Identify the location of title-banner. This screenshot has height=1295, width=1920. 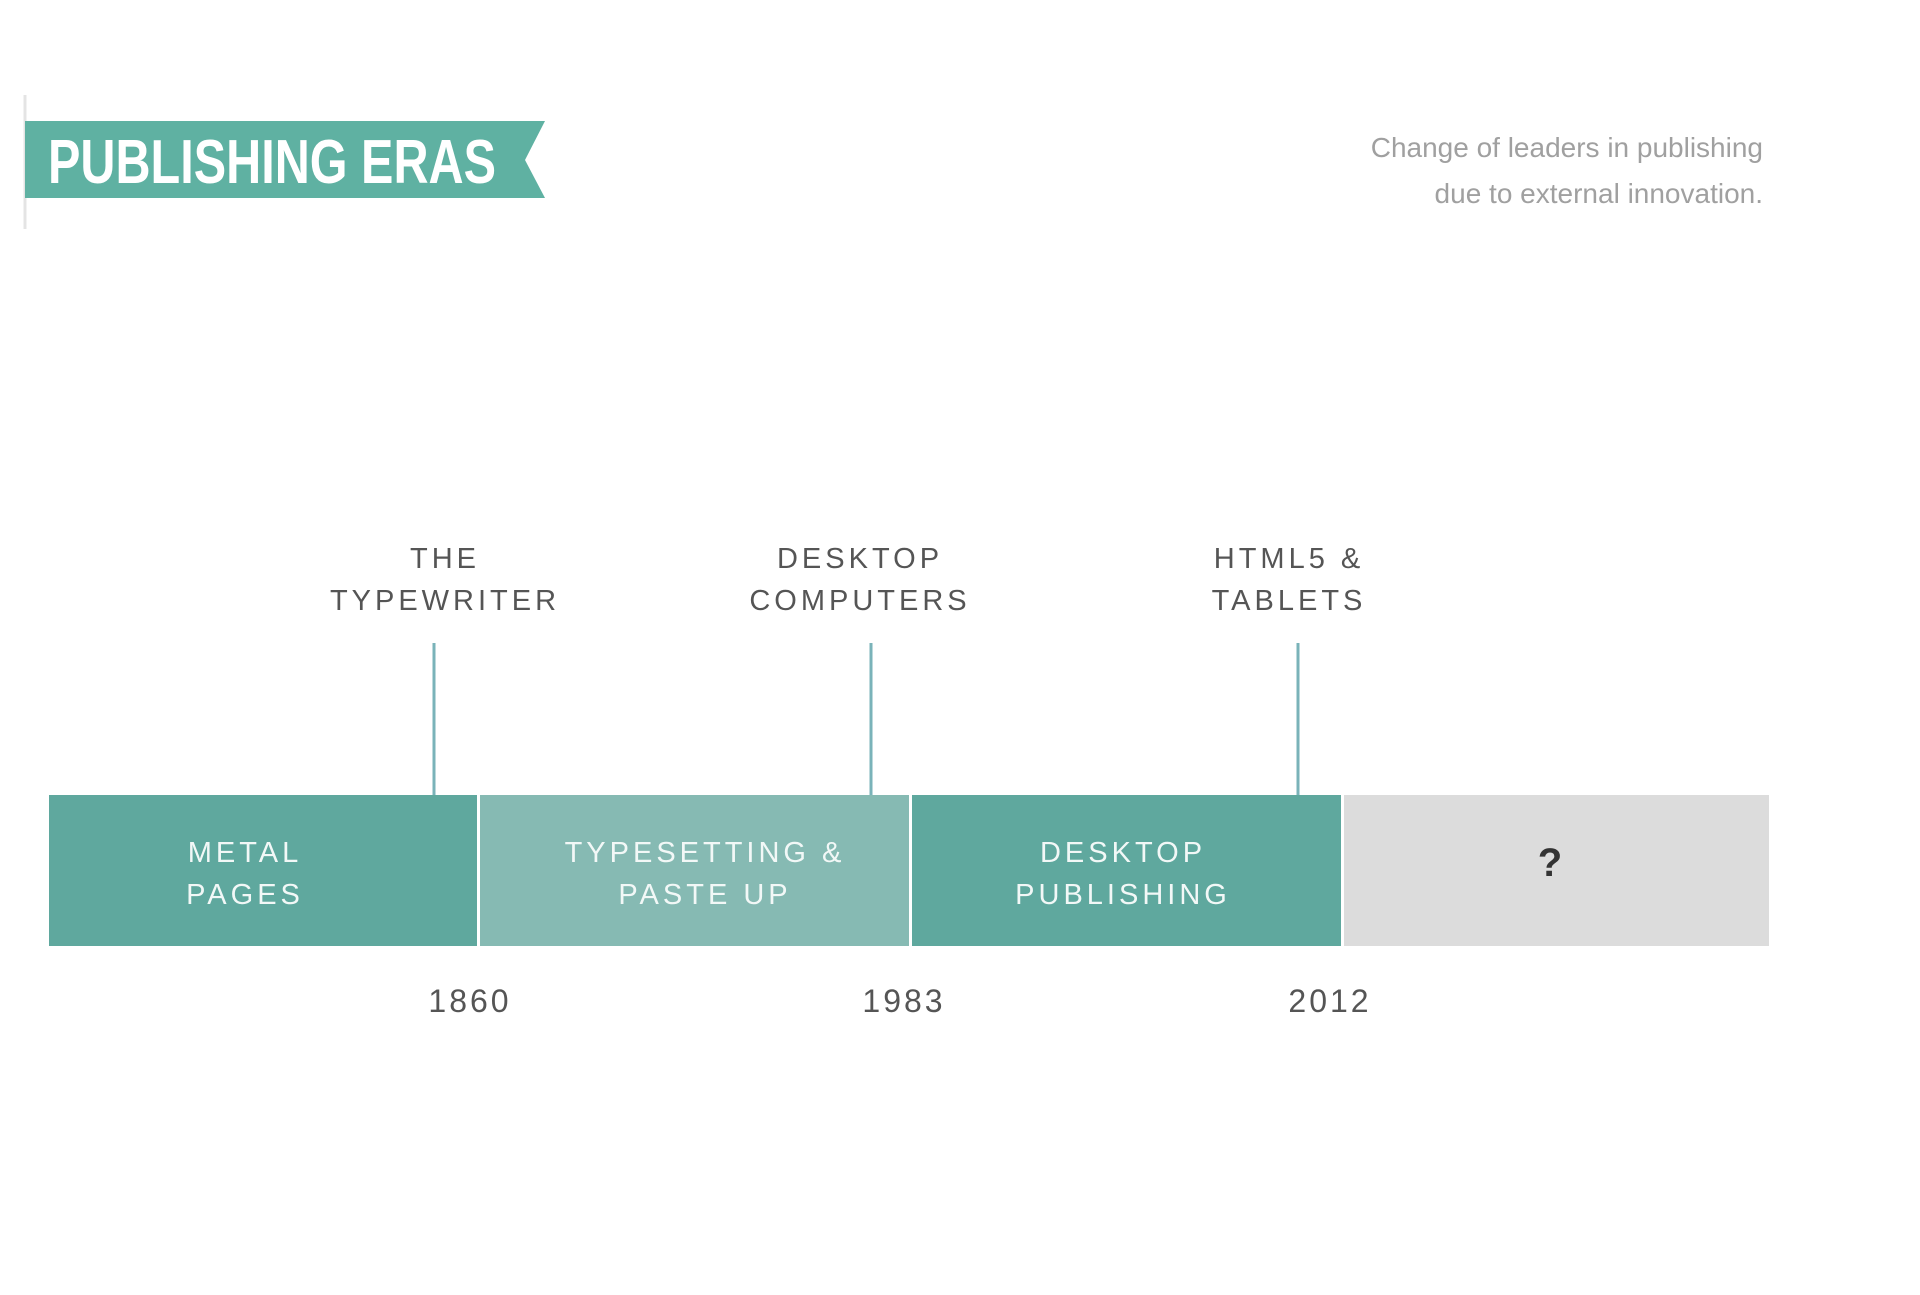
(285, 159).